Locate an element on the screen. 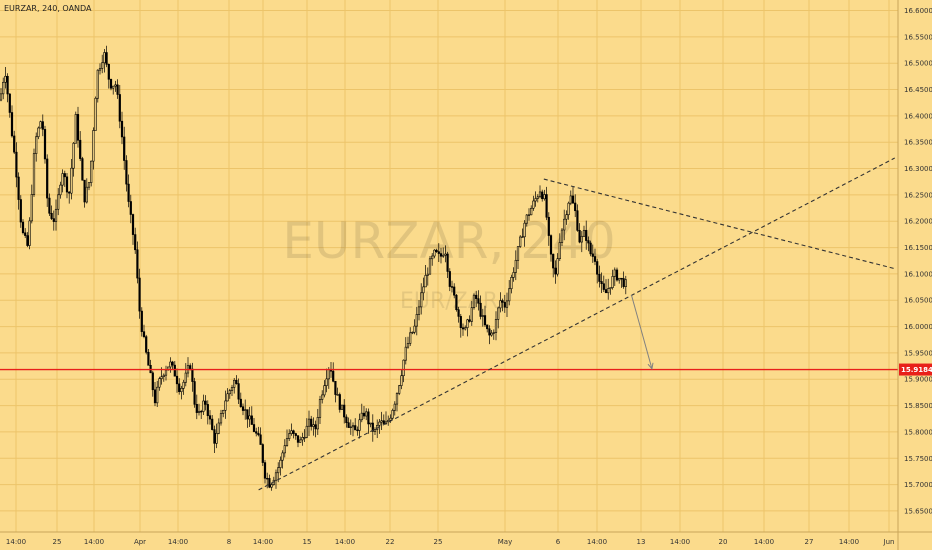 This screenshot has height=550, width=932. y-tick-label: 15.65000 is located at coordinates (918, 511).